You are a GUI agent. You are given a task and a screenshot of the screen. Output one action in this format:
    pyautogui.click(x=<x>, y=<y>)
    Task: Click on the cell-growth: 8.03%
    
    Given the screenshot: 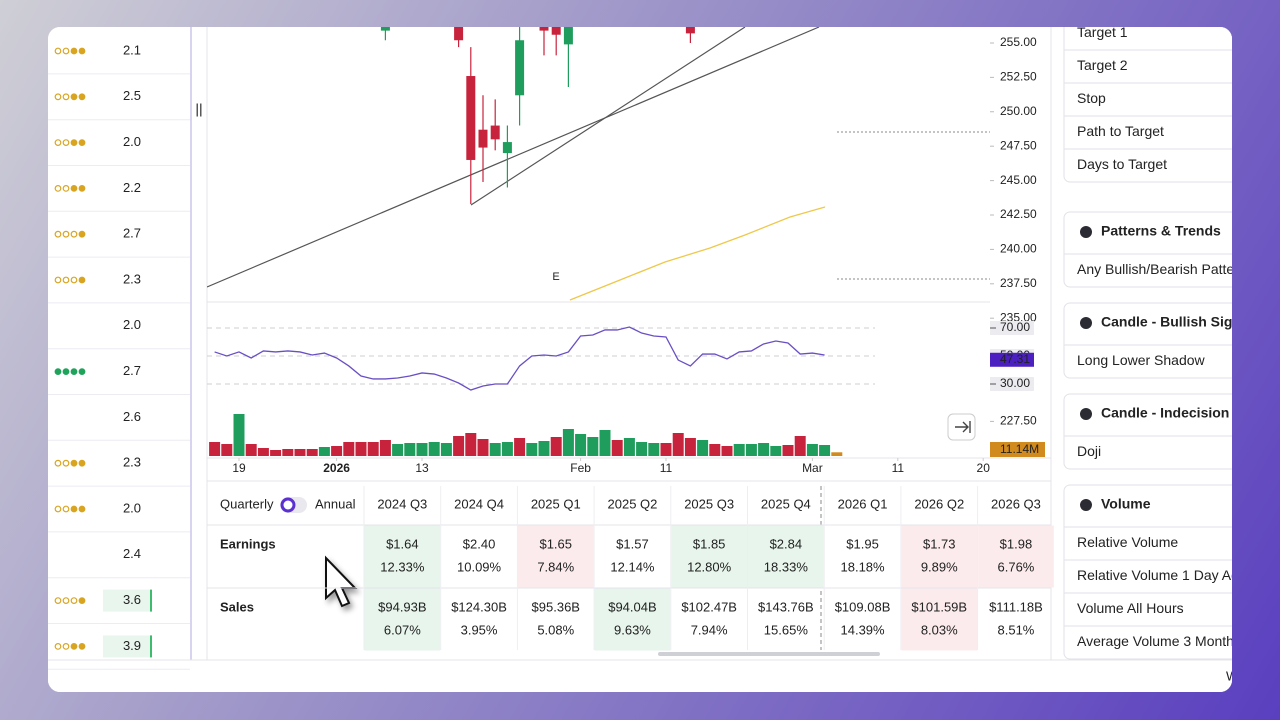 What is the action you would take?
    pyautogui.click(x=939, y=629)
    